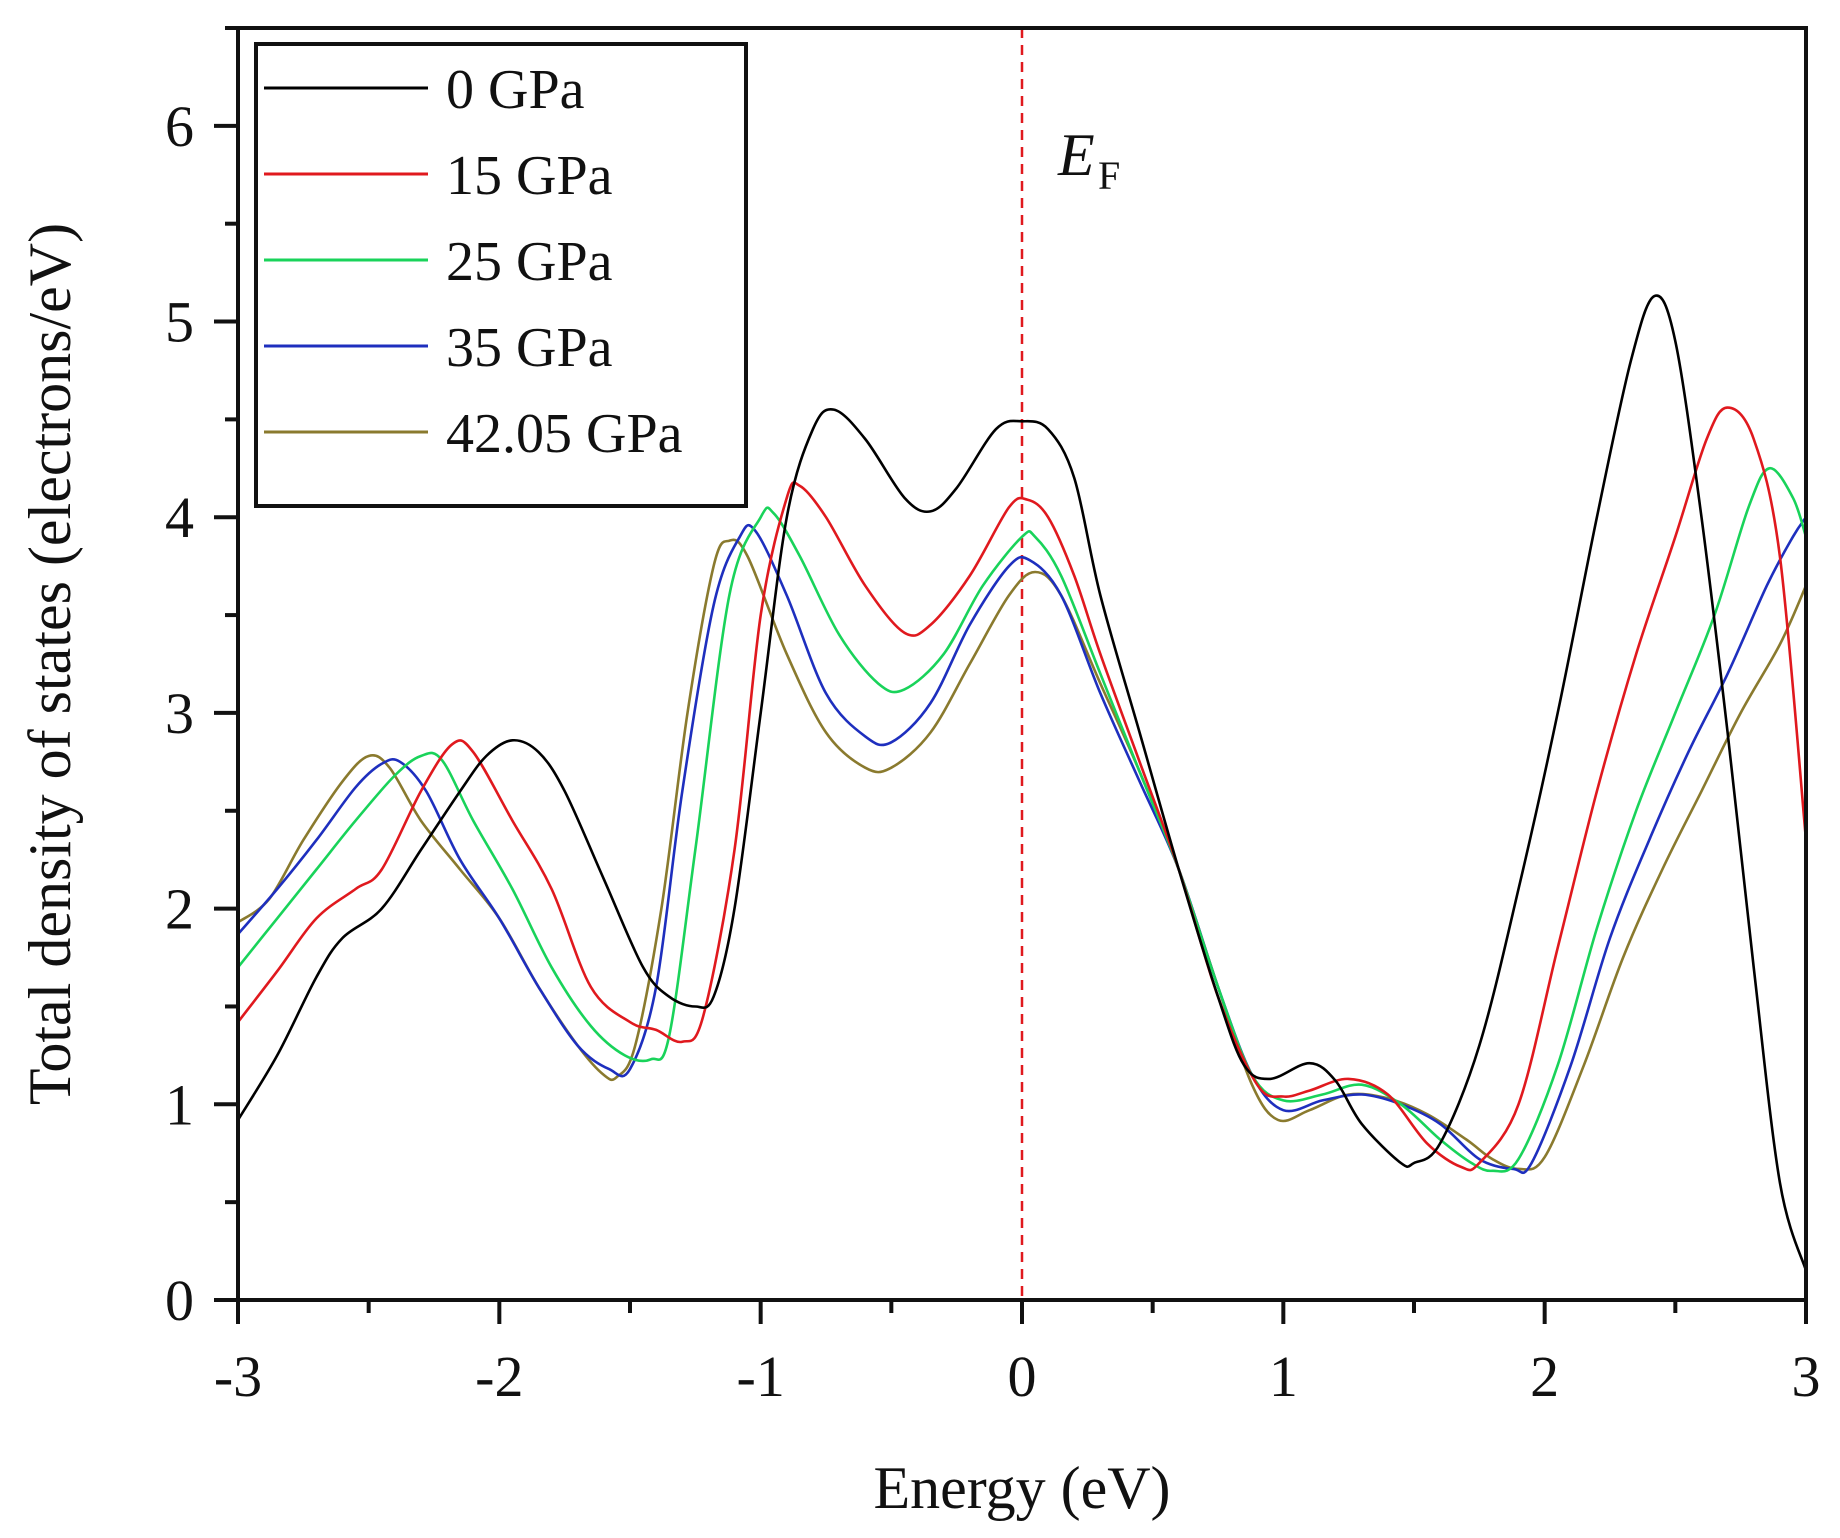 The height and width of the screenshot is (1538, 1840). Describe the element at coordinates (179, 322) in the screenshot. I see `y-tick-label: 5` at that location.